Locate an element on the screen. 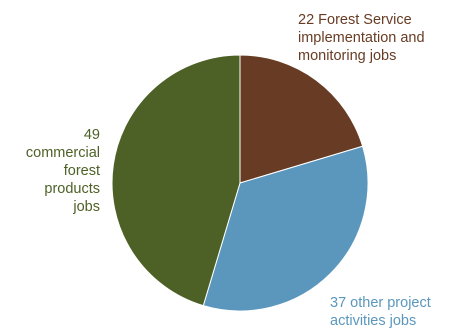 This screenshot has width=460, height=333. slice-label-other-project: 37 other project activities jobs is located at coordinates (380, 312).